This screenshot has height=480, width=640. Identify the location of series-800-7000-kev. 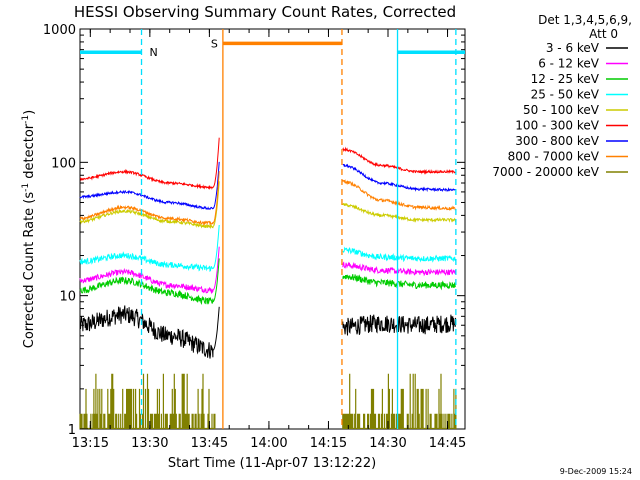
(267, 198).